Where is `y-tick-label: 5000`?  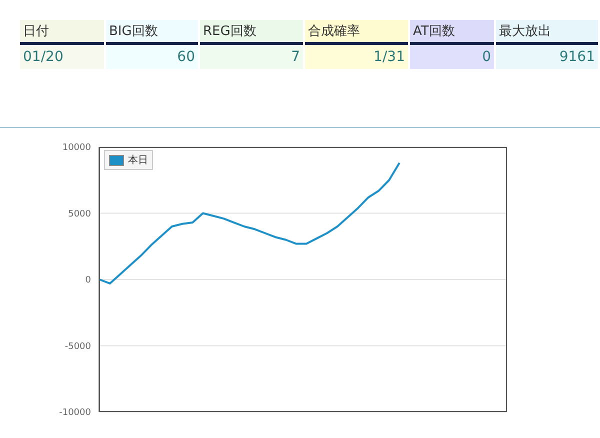
y-tick-label: 5000 is located at coordinates (80, 214).